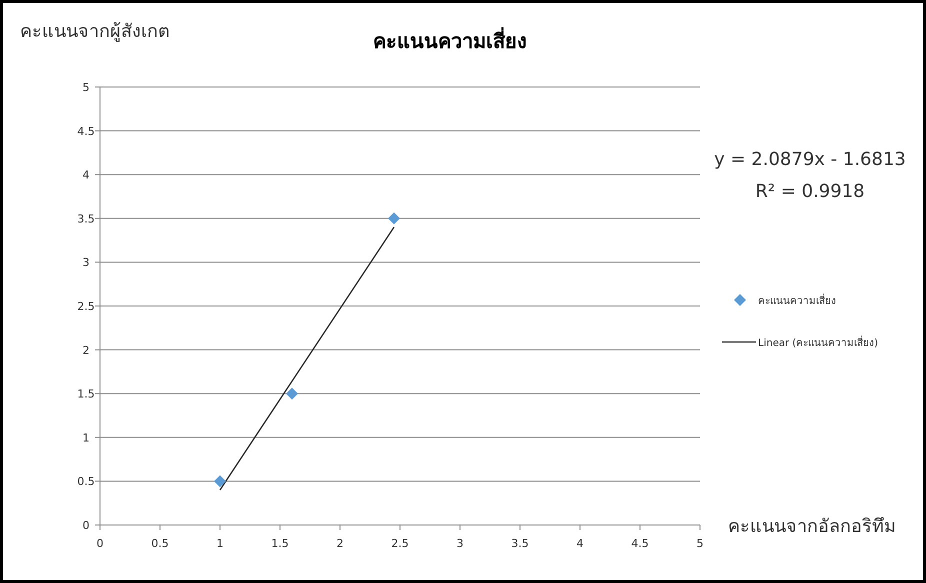  Describe the element at coordinates (86, 437) in the screenshot. I see `y-tick-label: 1` at that location.